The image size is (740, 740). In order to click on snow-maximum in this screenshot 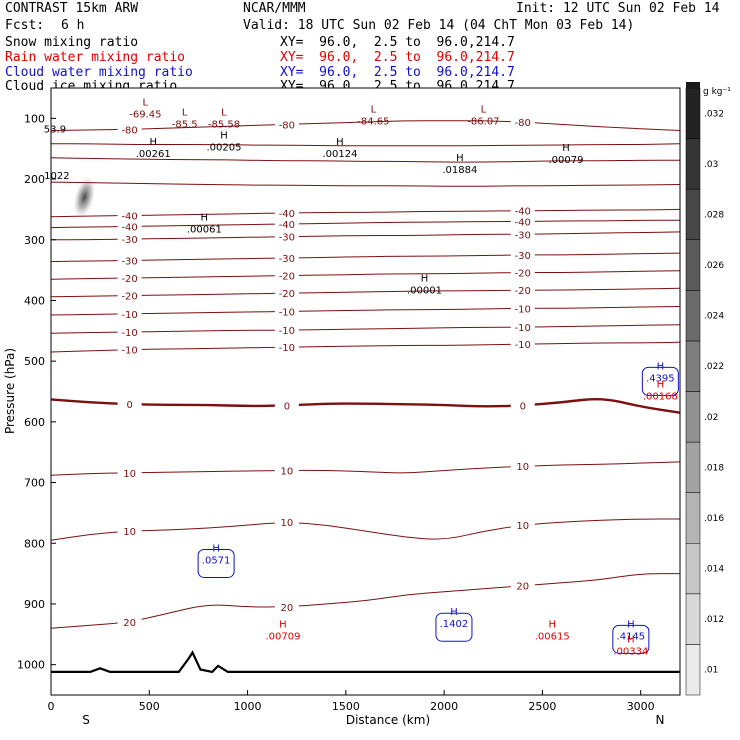, I will do `click(84, 197)`.